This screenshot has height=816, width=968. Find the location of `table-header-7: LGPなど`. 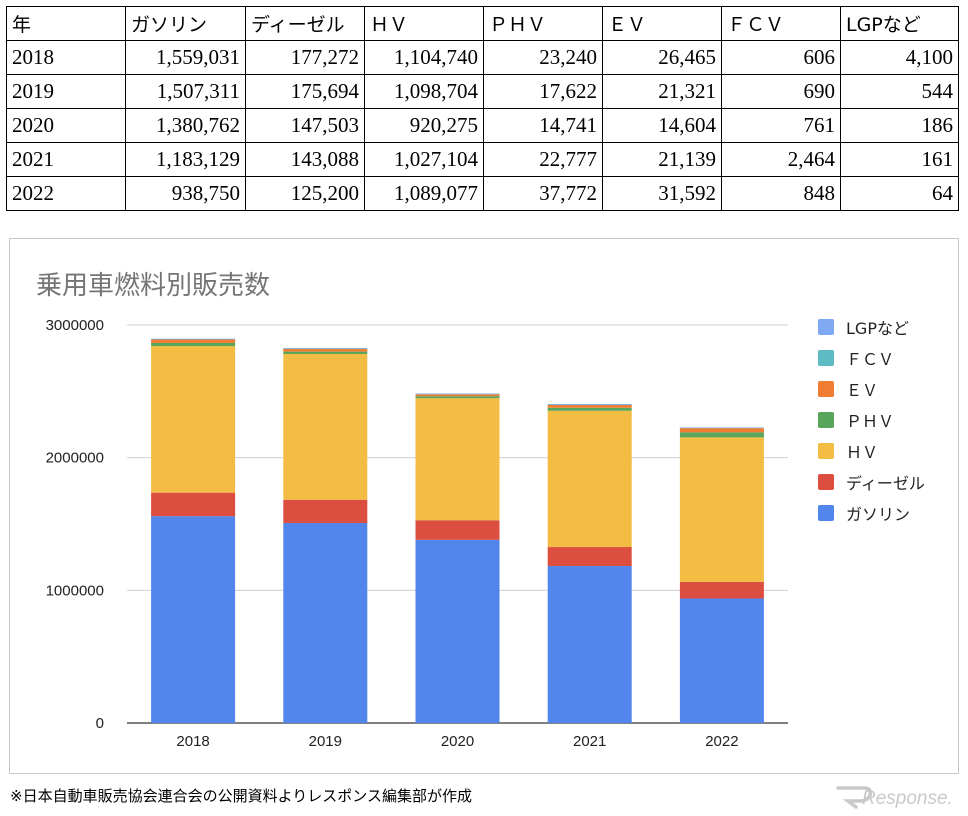

table-header-7: LGPなど is located at coordinates (899, 23).